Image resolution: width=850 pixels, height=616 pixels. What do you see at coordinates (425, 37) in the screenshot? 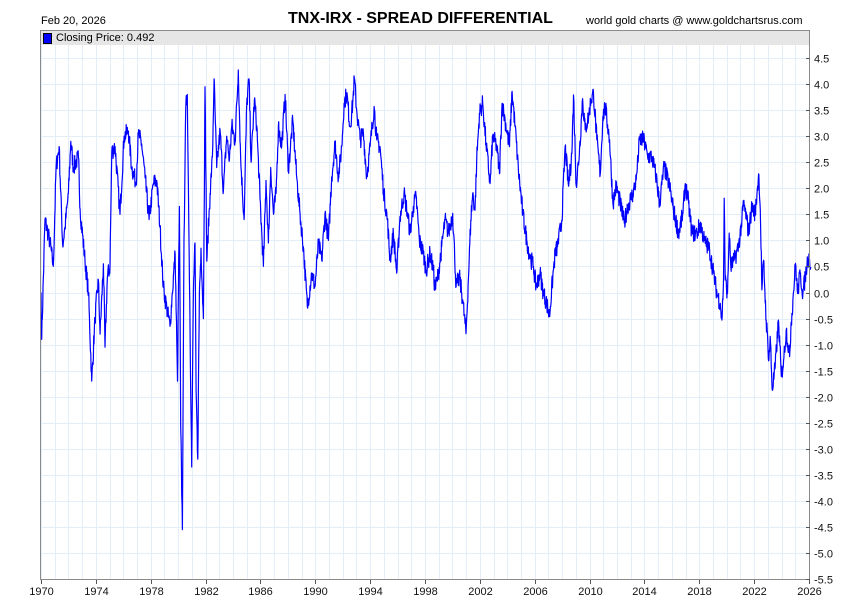
I see `legend-background` at bounding box center [425, 37].